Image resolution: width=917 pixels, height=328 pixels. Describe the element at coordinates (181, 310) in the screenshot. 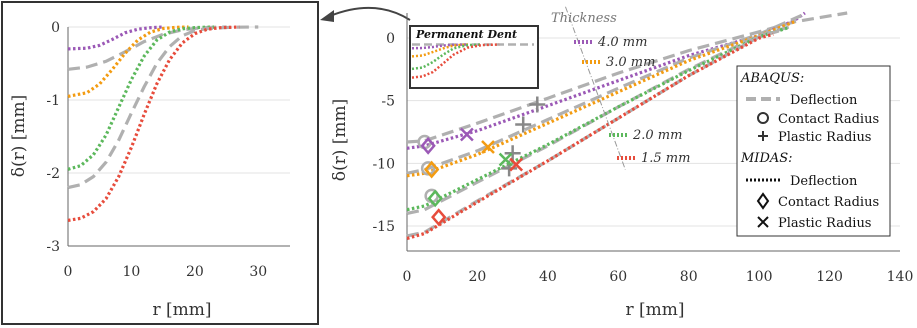

I see `inset-xlabel: r [mm]` at that location.